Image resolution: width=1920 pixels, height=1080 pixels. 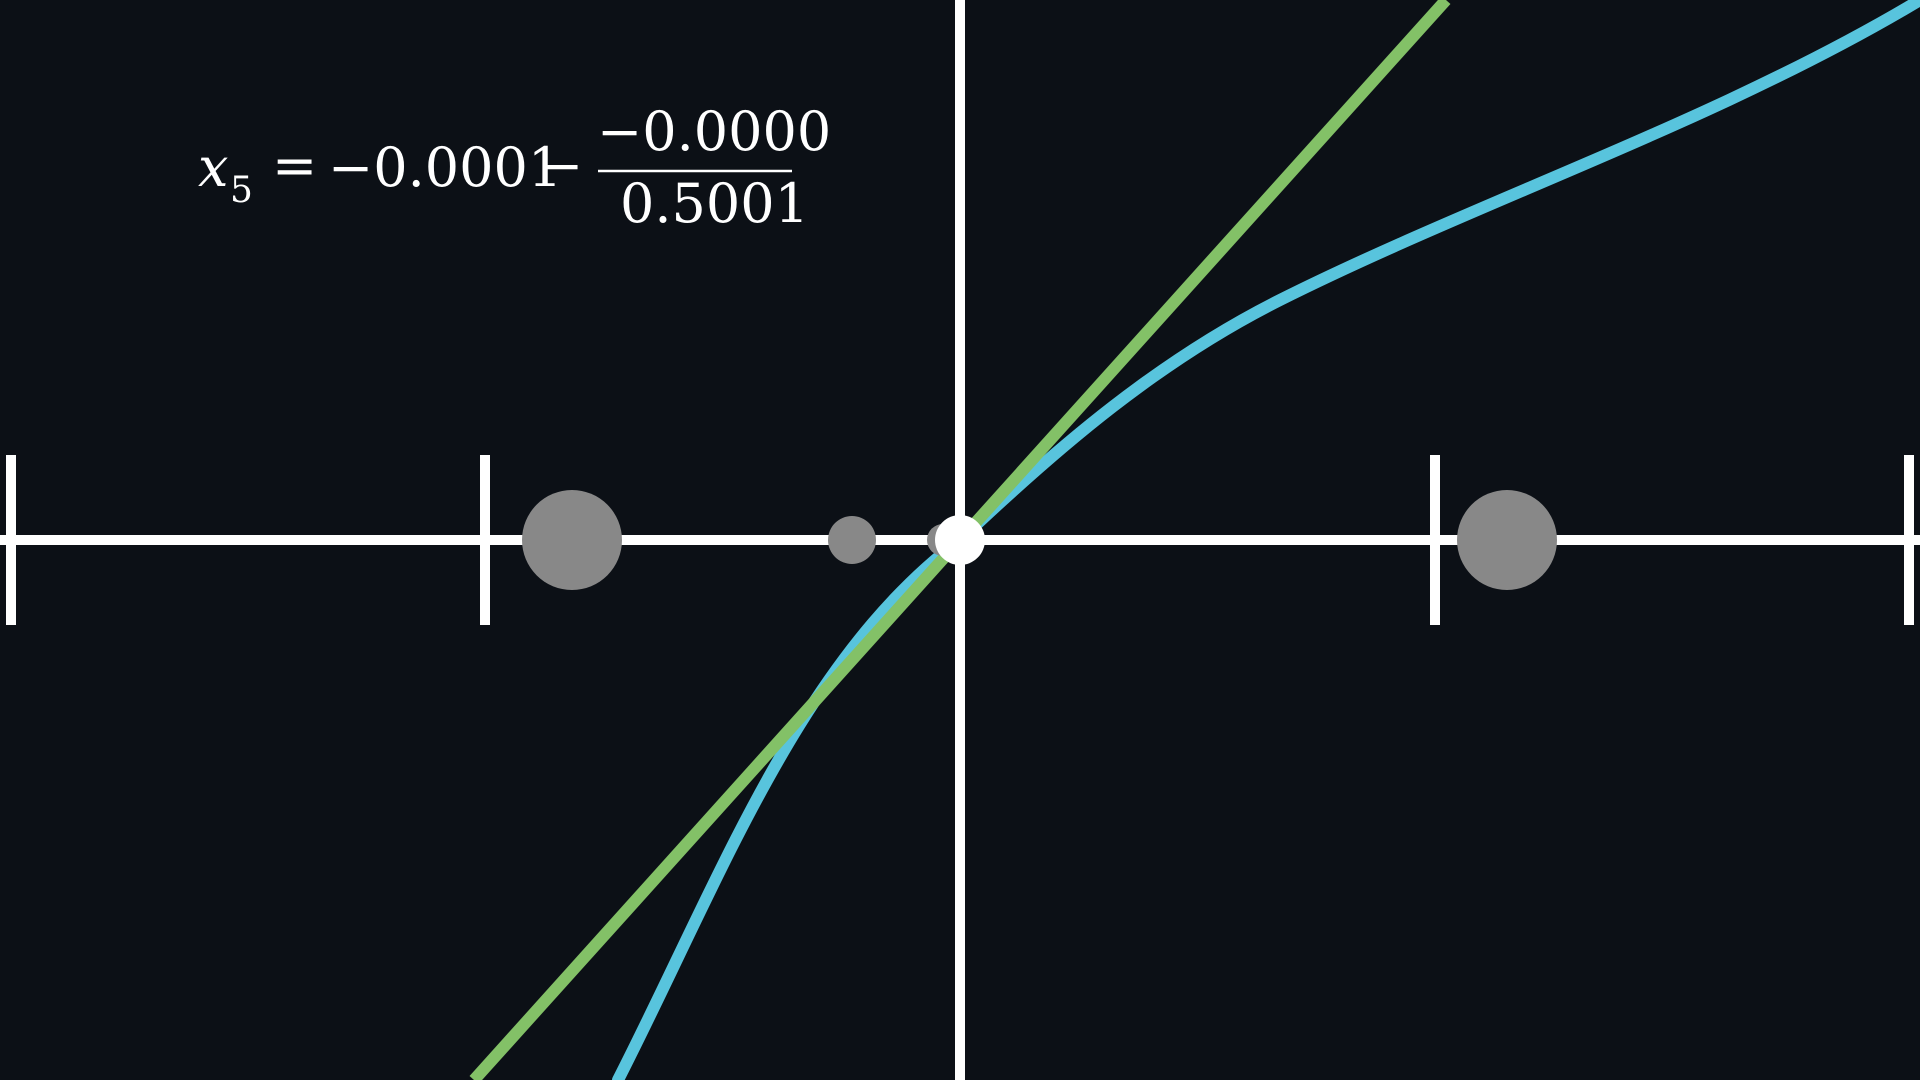 What do you see at coordinates (213, 167) in the screenshot?
I see `equation-lhs-symbol: x` at bounding box center [213, 167].